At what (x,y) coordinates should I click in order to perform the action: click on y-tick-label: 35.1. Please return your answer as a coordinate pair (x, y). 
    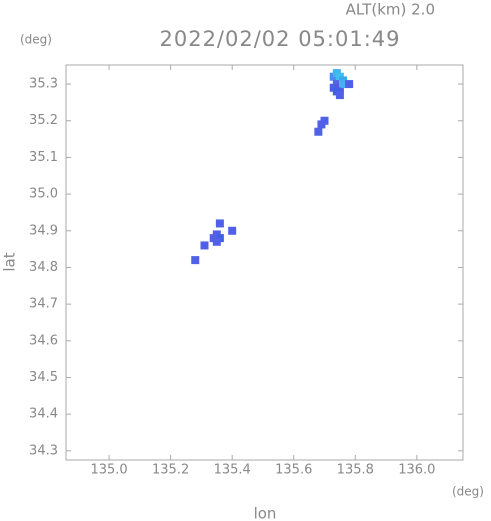
    Looking at the image, I should click on (43, 157).